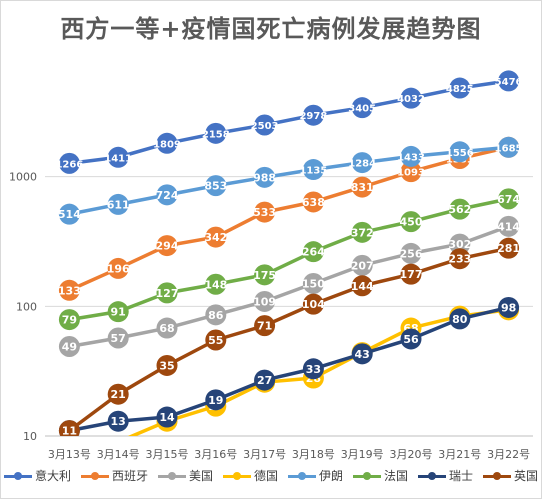 Image resolution: width=542 pixels, height=499 pixels. Describe the element at coordinates (508, 226) in the screenshot. I see `data-label: 414` at that location.